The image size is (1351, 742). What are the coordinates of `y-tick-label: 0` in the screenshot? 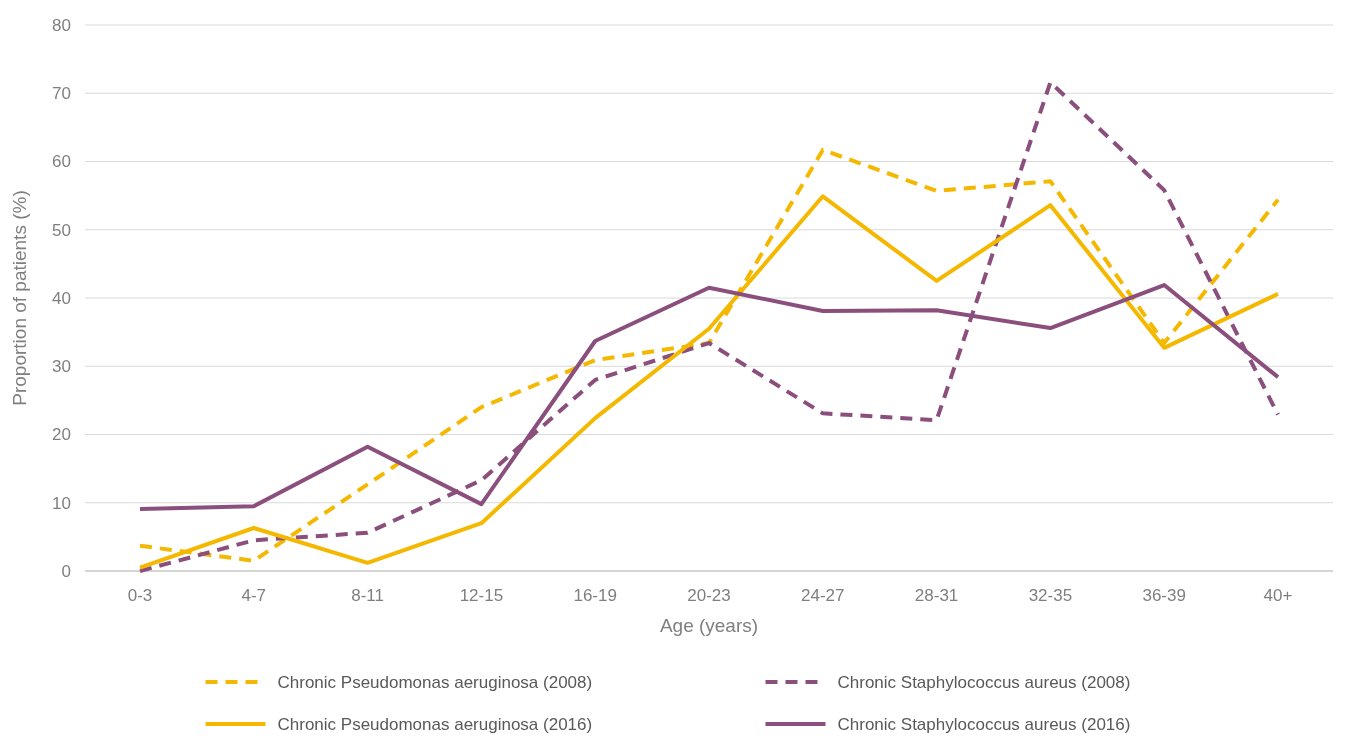 It's located at (66, 571).